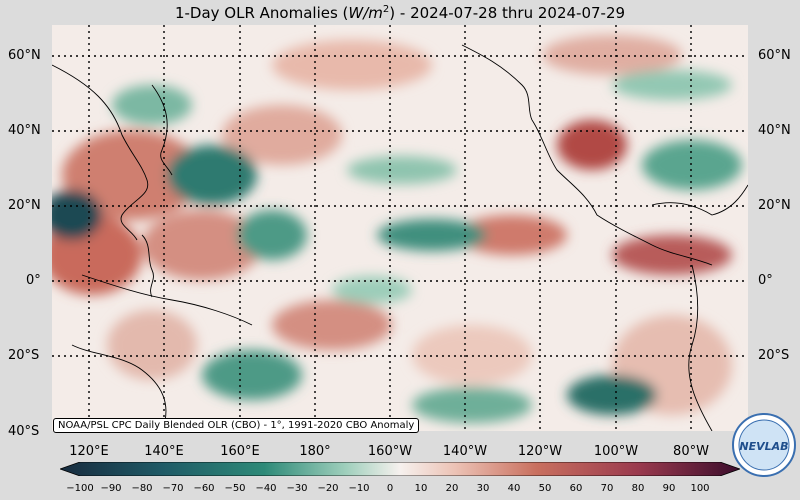 The image size is (800, 500). I want to click on lat-label-left: 0°, so click(33, 280).